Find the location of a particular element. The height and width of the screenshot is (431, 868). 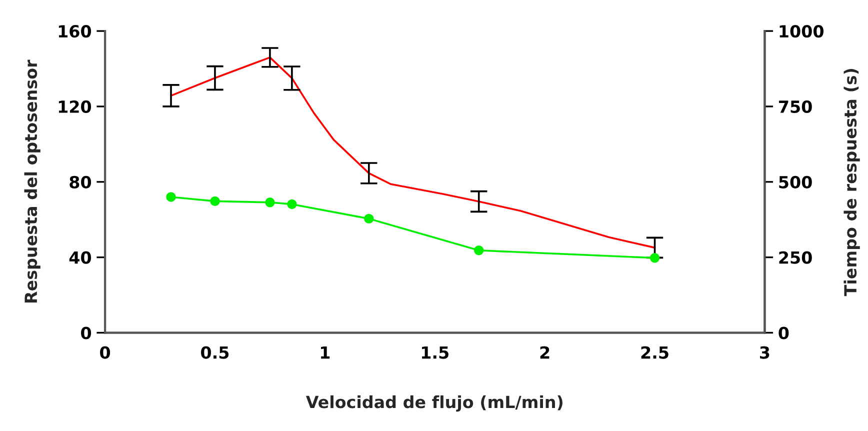

x-tick-label: 2 is located at coordinates (545, 352).